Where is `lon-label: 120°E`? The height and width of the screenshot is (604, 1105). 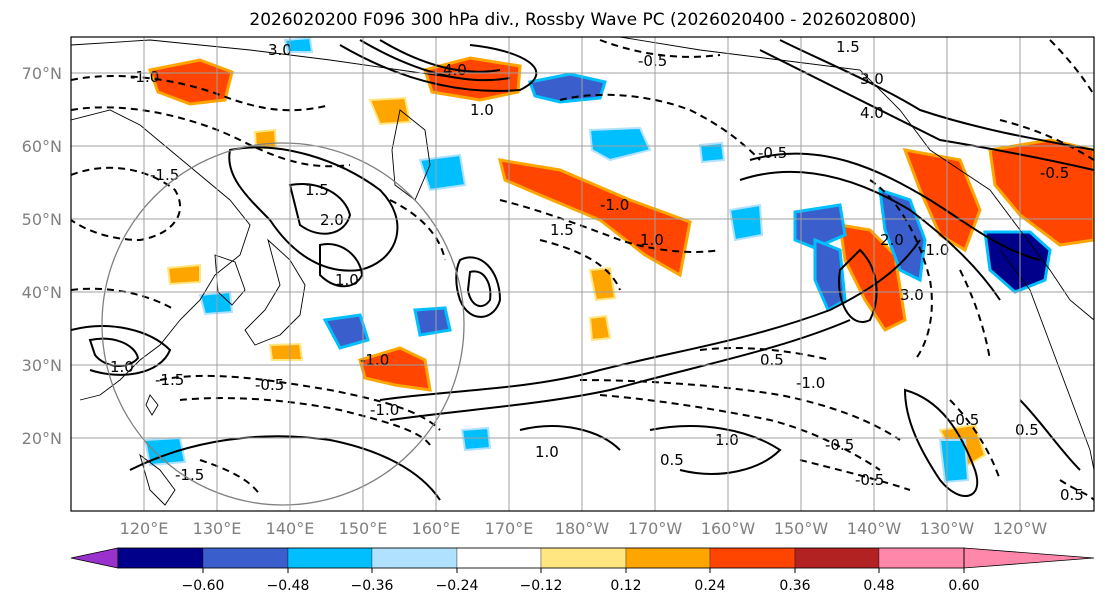 lon-label: 120°E is located at coordinates (144, 528).